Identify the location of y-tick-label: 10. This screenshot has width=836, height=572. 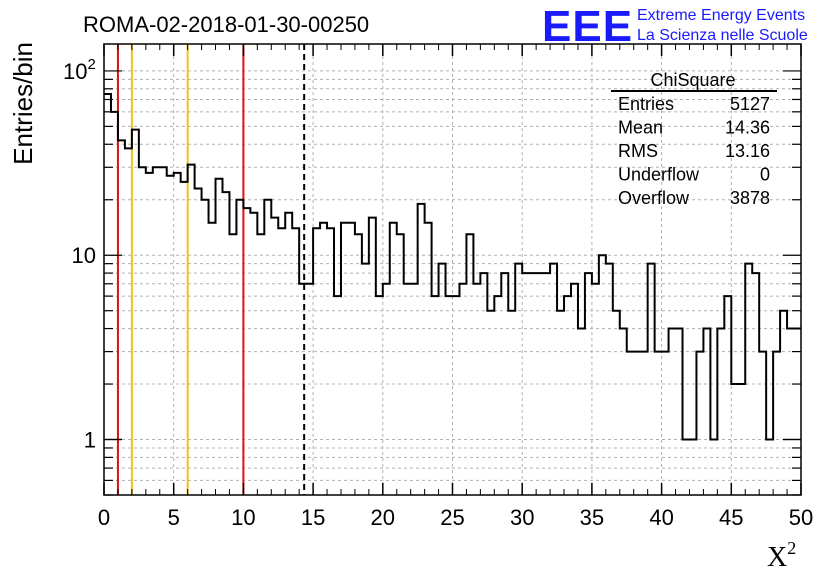
(84, 255).